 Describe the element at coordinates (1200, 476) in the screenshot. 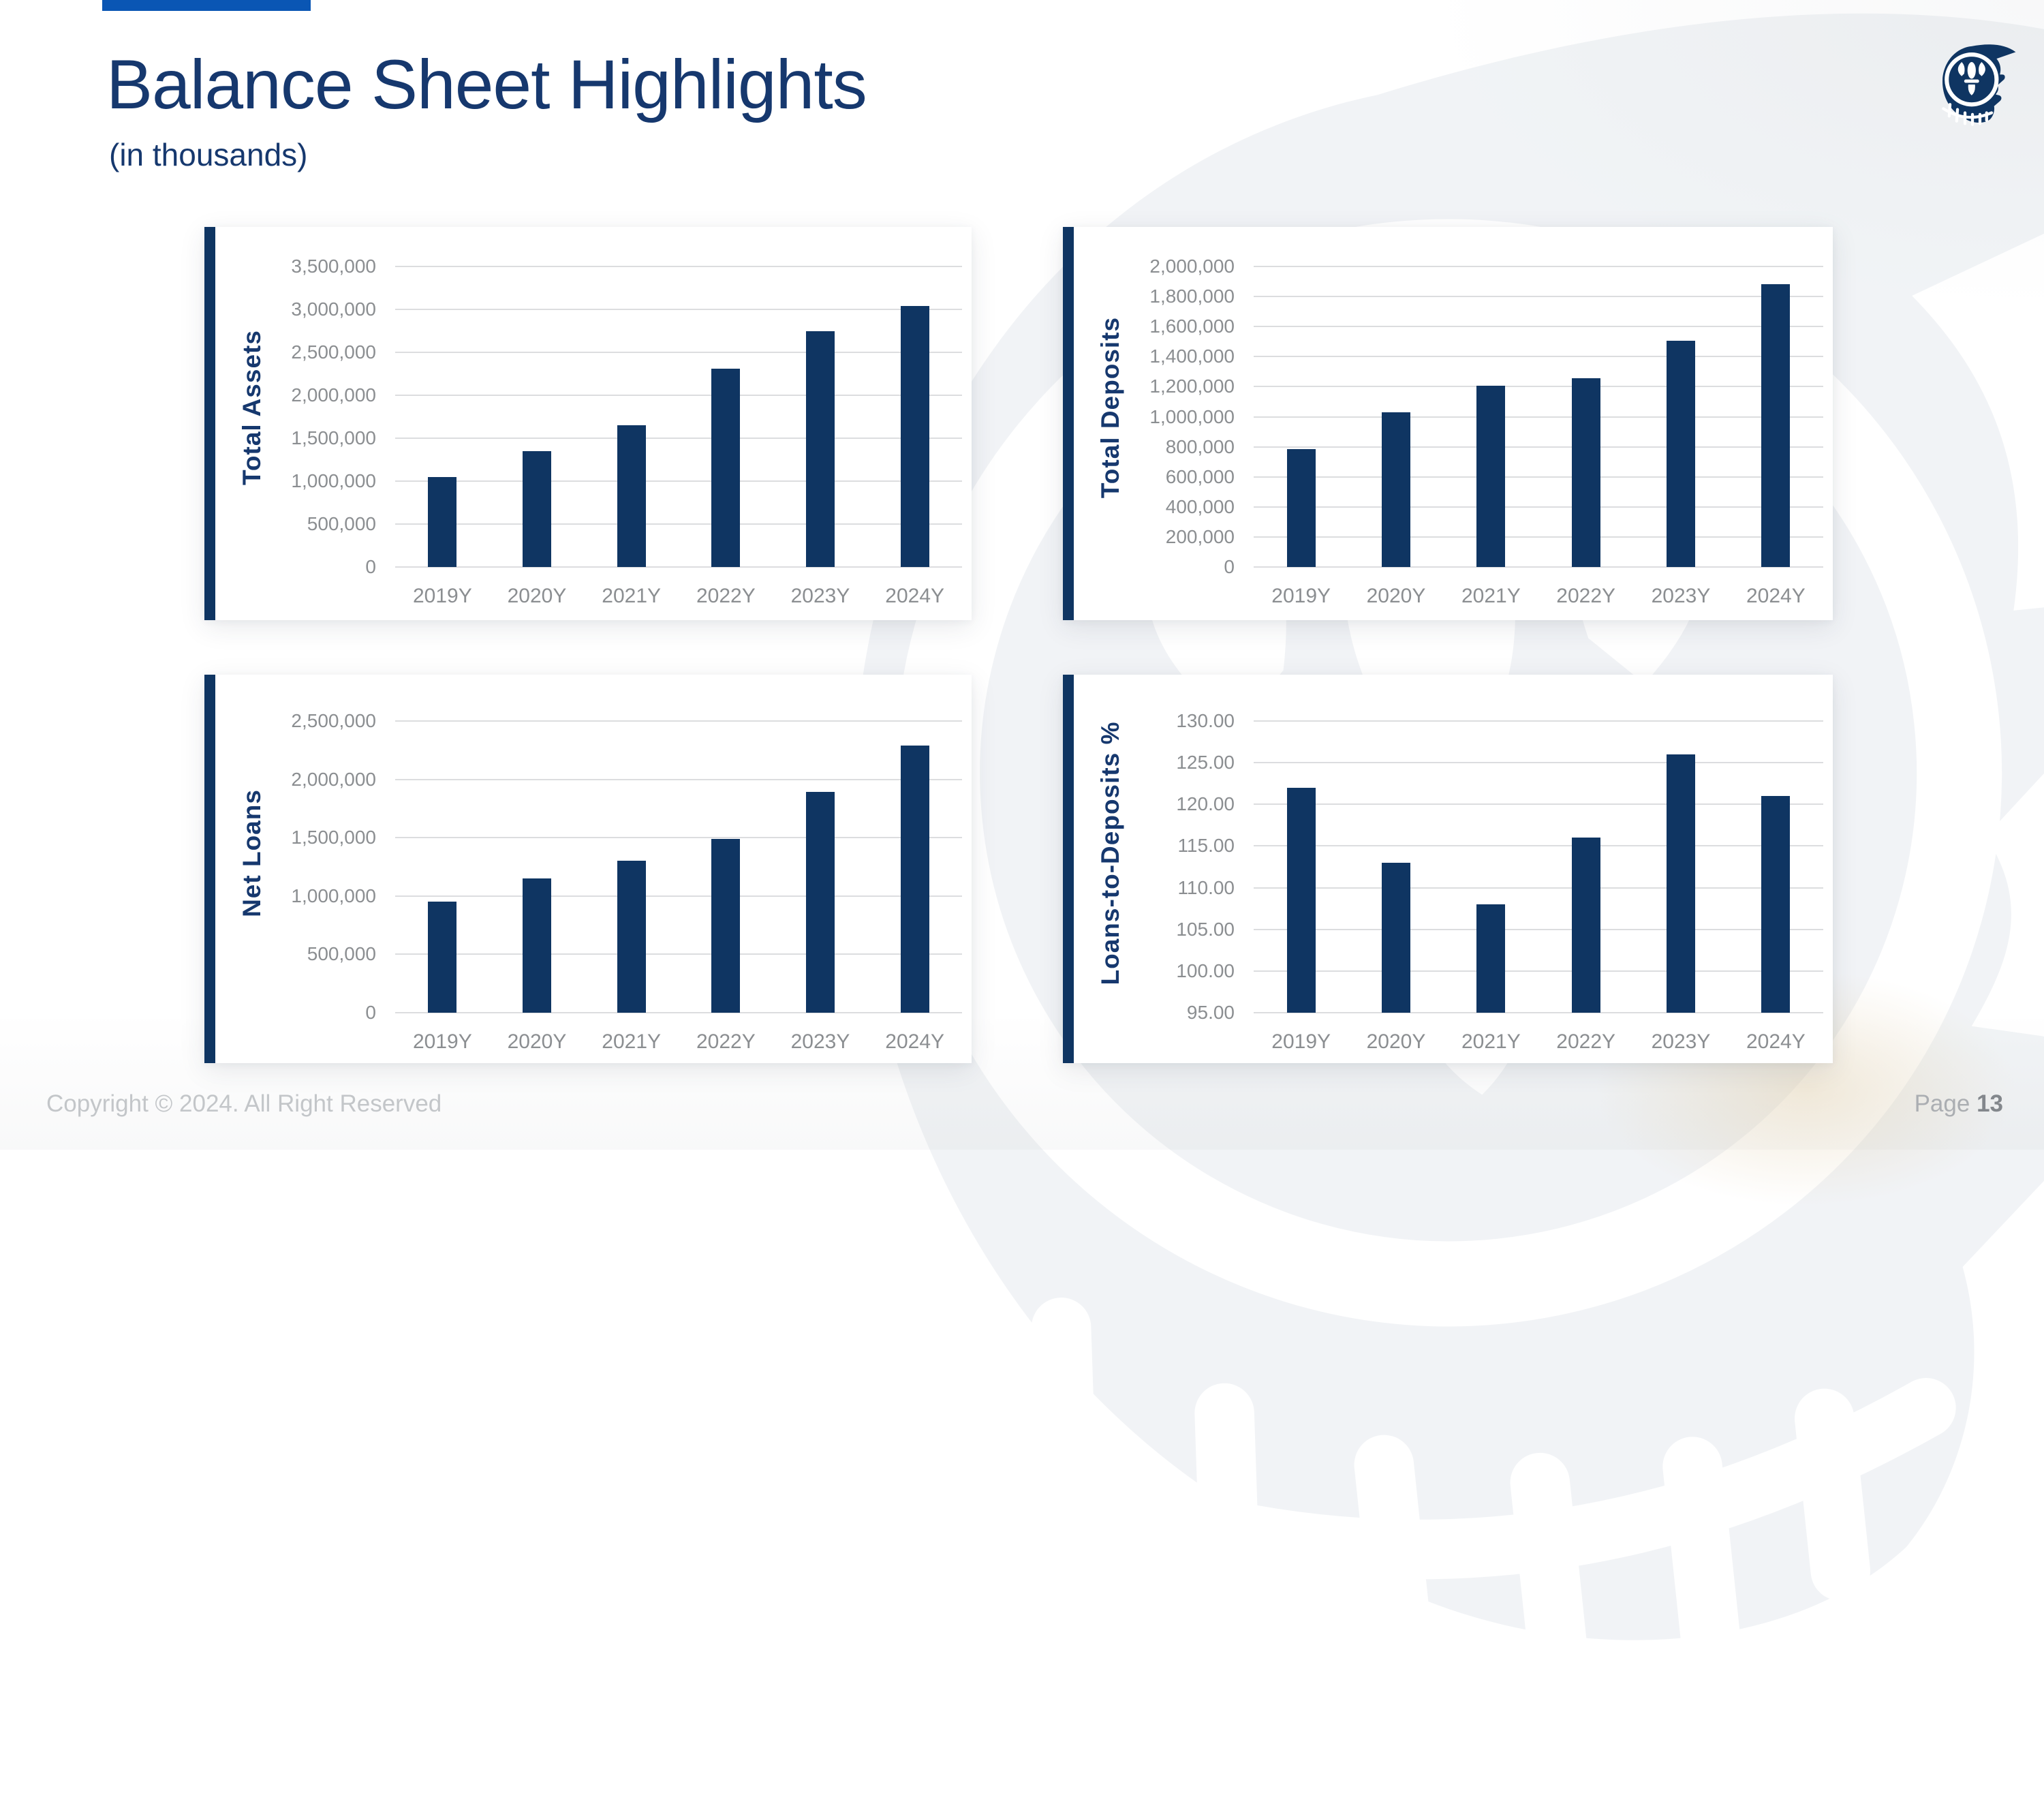

I see `y-tick-label: 600,000` at that location.